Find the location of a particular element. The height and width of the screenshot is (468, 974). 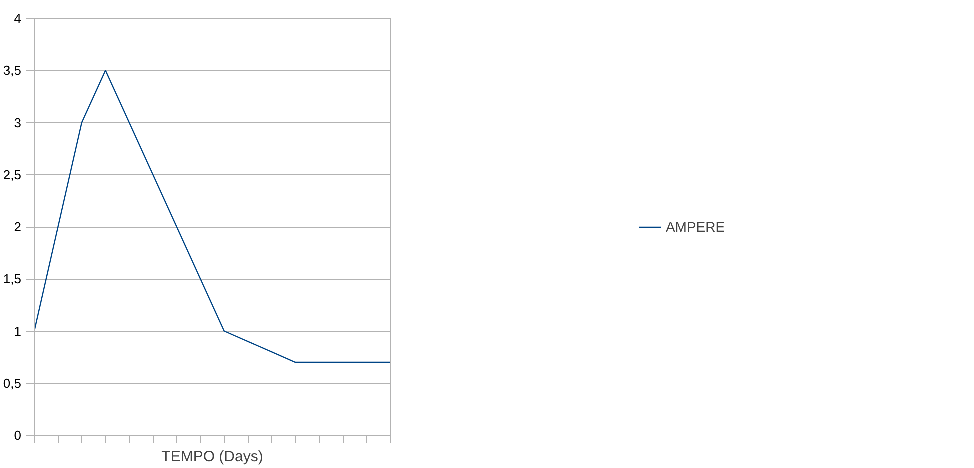

y-tick-label: 0,5 is located at coordinates (12, 383).